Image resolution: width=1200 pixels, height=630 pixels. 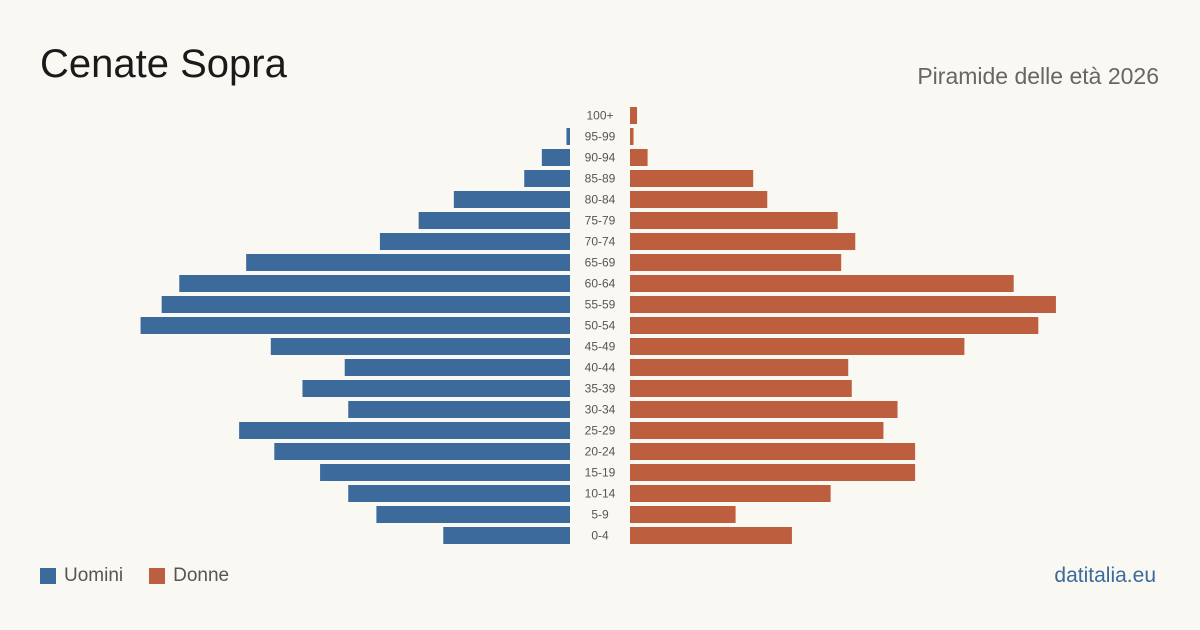 I want to click on brand-link: datitalia.eu, so click(x=1105, y=575).